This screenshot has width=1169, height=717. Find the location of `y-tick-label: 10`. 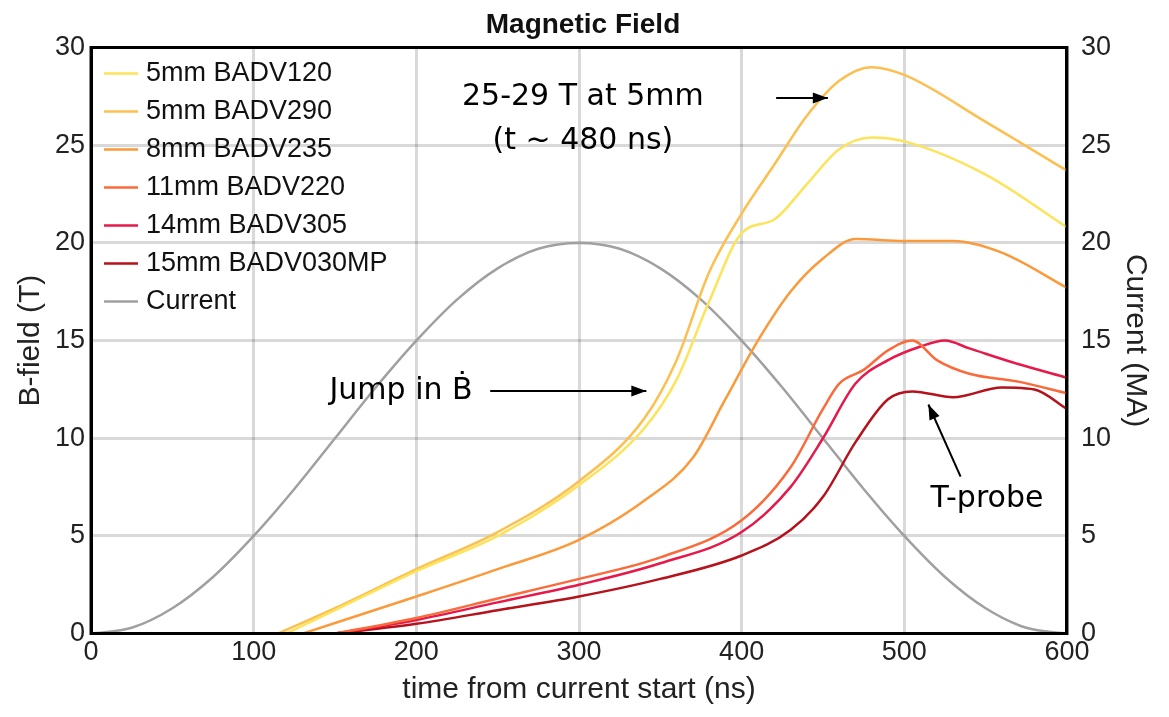

y-tick-label: 10 is located at coordinates (70, 436).